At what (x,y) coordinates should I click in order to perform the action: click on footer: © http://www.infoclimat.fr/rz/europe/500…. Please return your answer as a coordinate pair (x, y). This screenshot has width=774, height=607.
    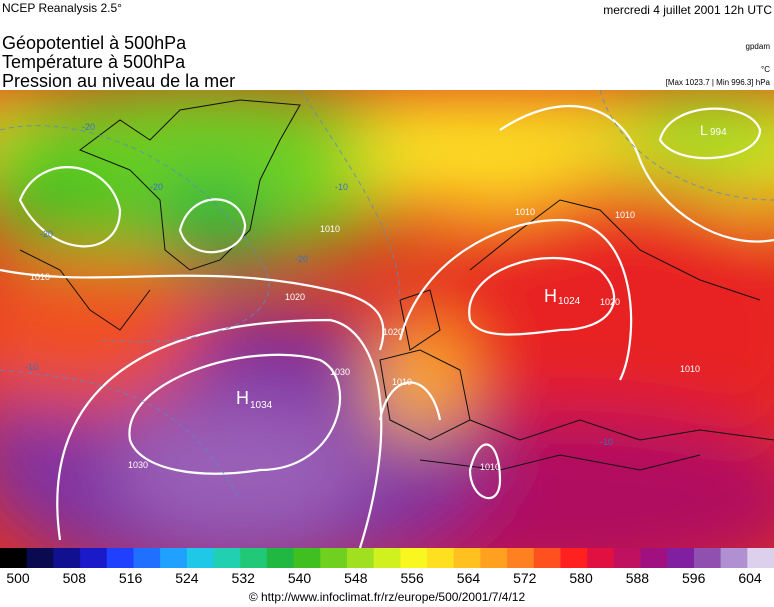
    Looking at the image, I should click on (387, 597).